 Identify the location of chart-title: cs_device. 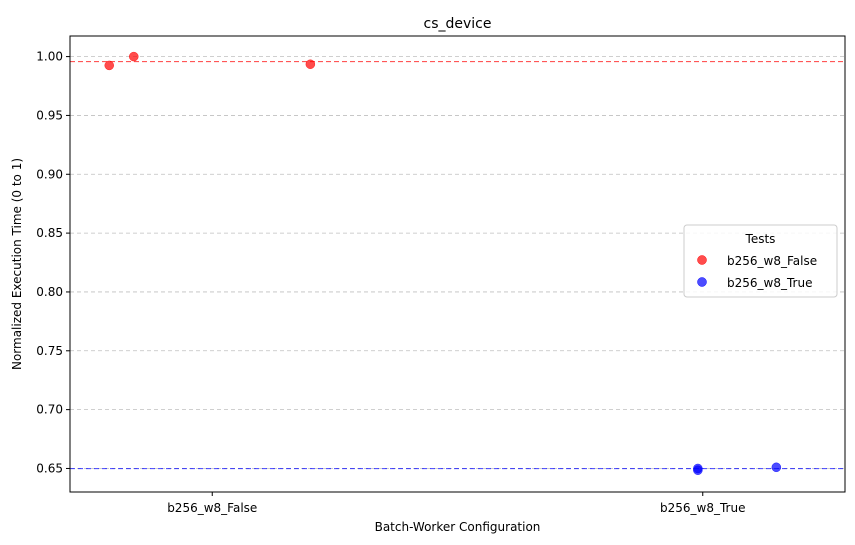
(458, 24).